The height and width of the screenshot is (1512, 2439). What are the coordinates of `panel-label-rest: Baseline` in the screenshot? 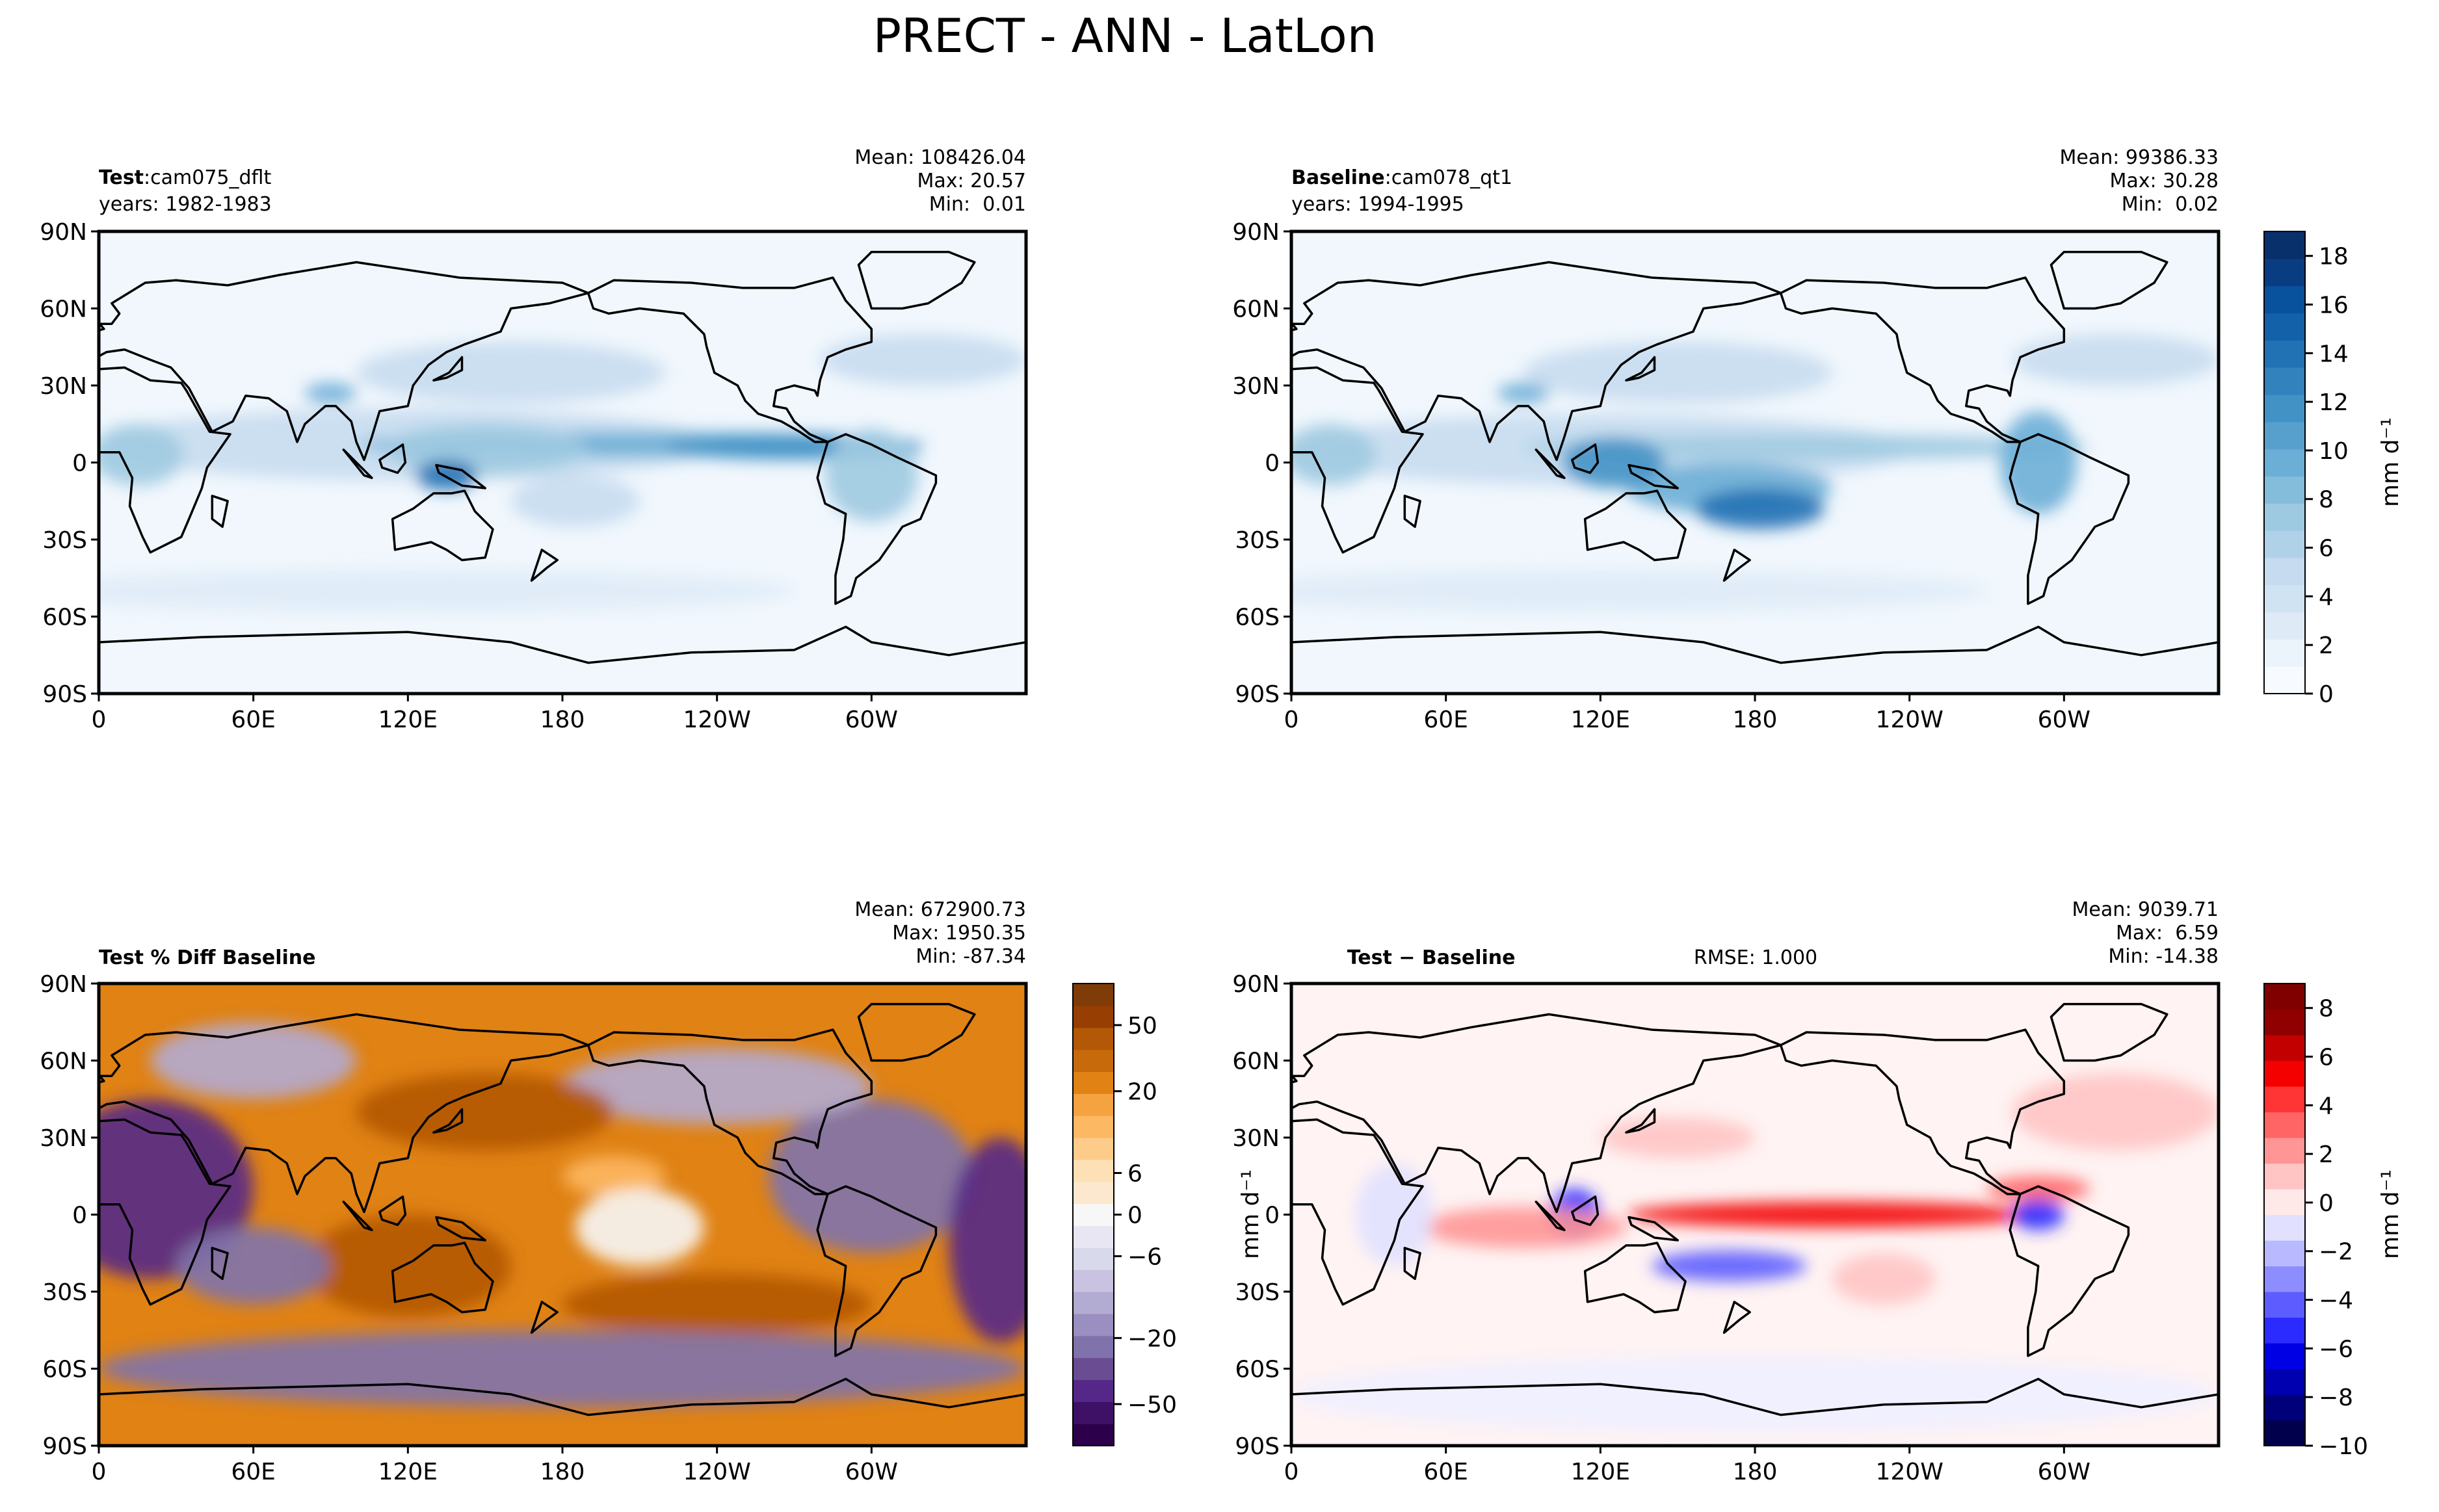 It's located at (1469, 957).